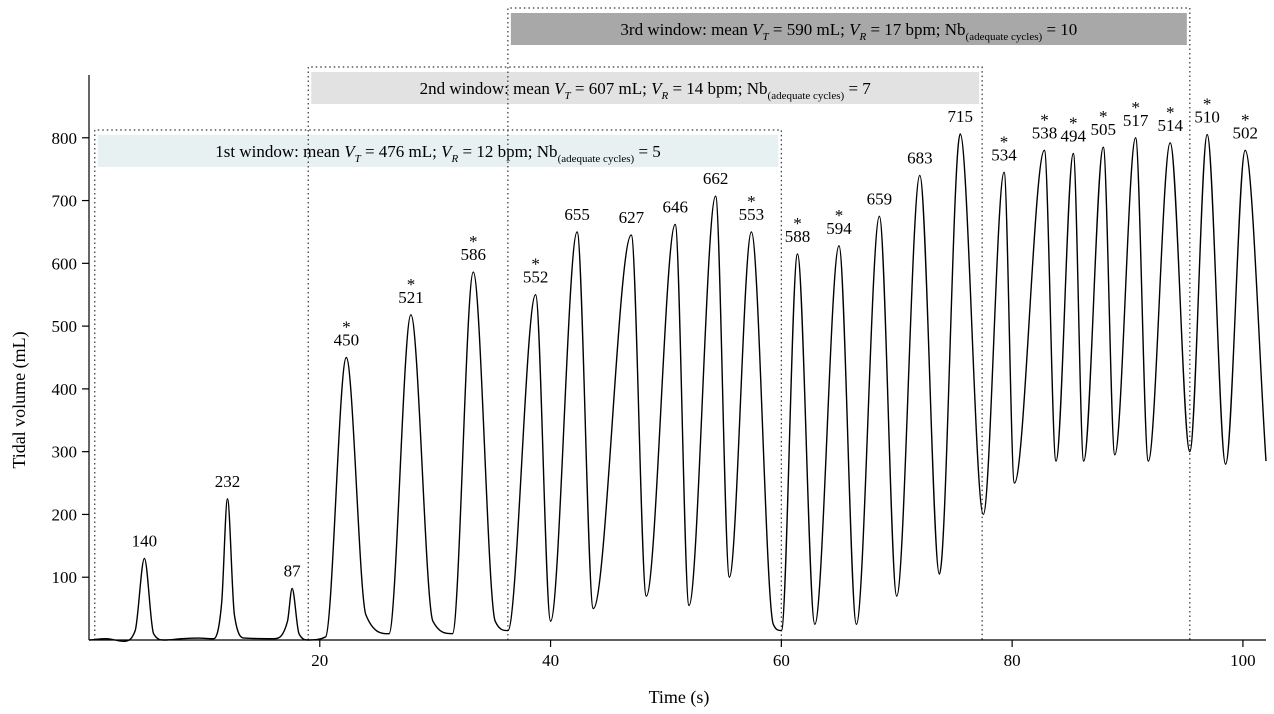  I want to click on window-label-part: 2nd window: mean, so click(487, 88).